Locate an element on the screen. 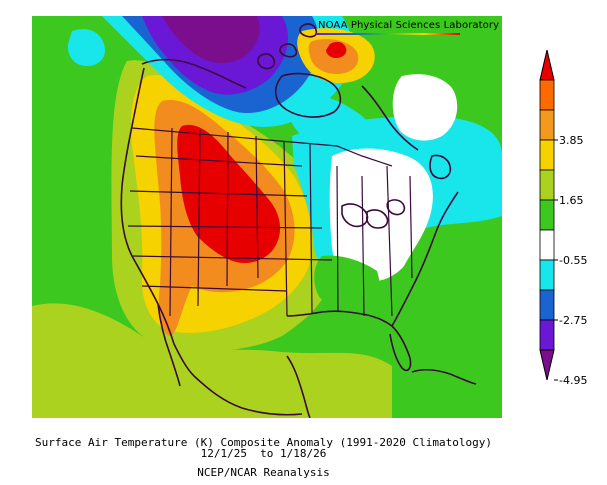 Image resolution: width=607 pixels, height=485 pixels. credit-color-stripe is located at coordinates (388, 34).